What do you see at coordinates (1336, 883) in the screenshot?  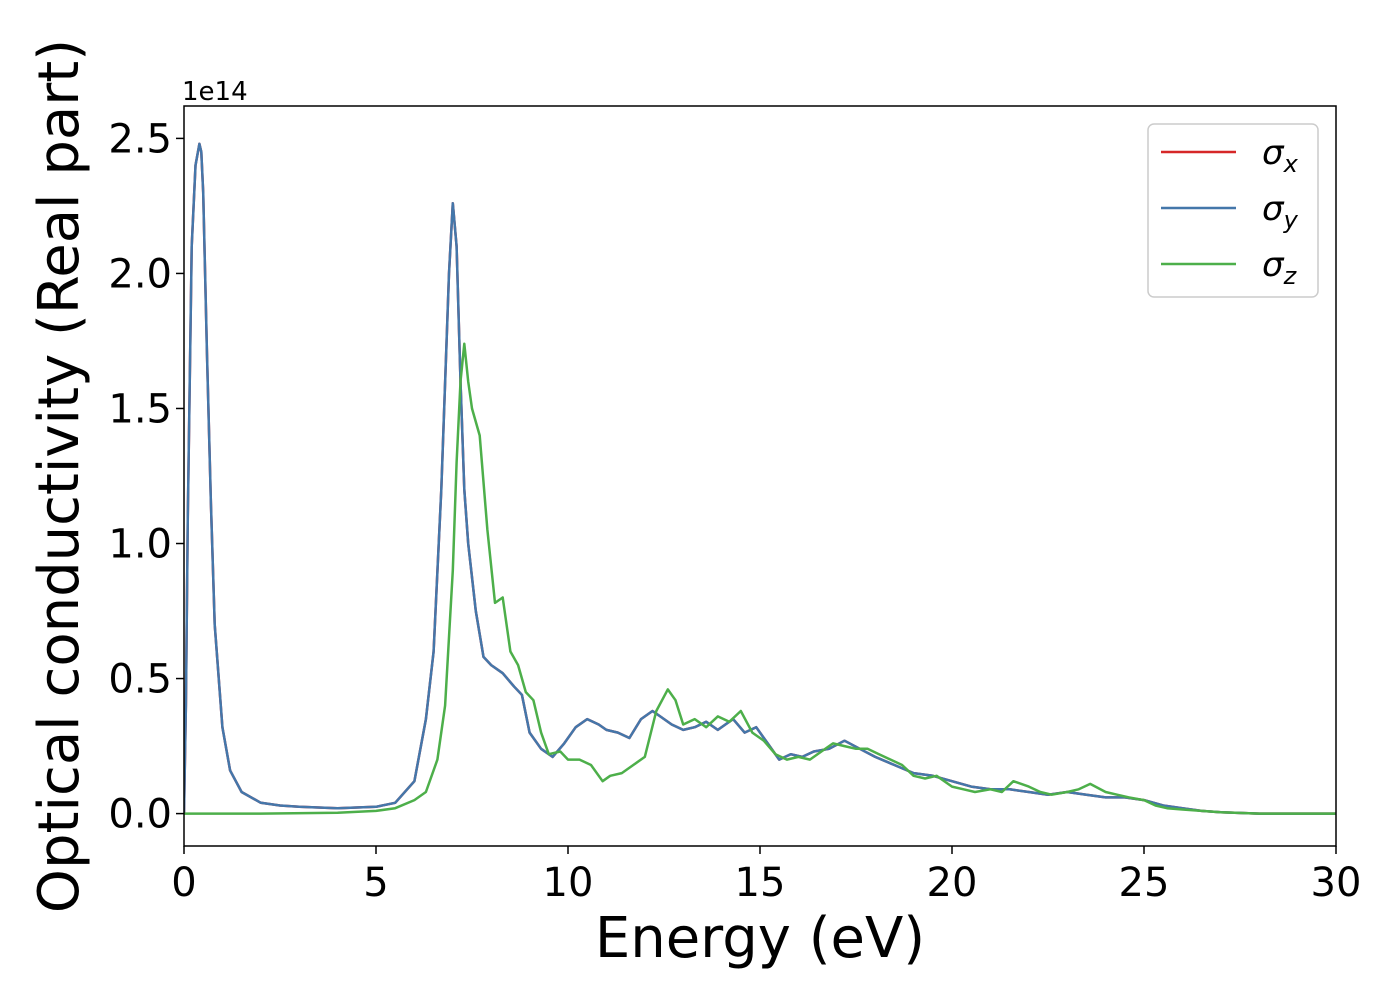 I see `x-tick-label: 30` at bounding box center [1336, 883].